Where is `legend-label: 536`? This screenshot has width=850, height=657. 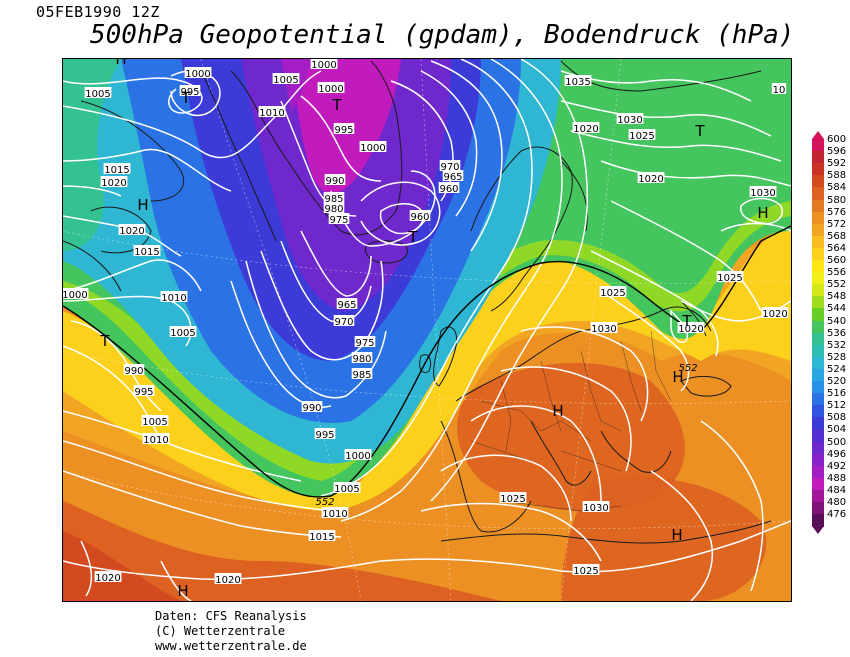 legend-label: 536 is located at coordinates (837, 333).